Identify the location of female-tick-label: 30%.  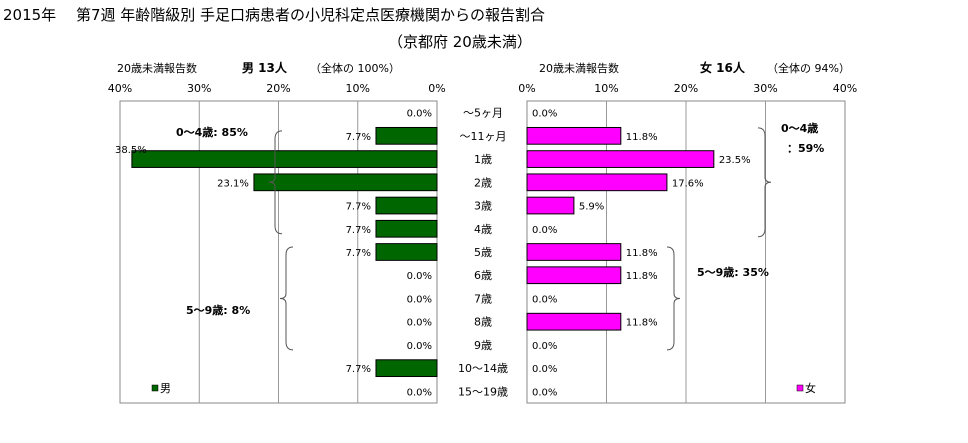
(765, 88).